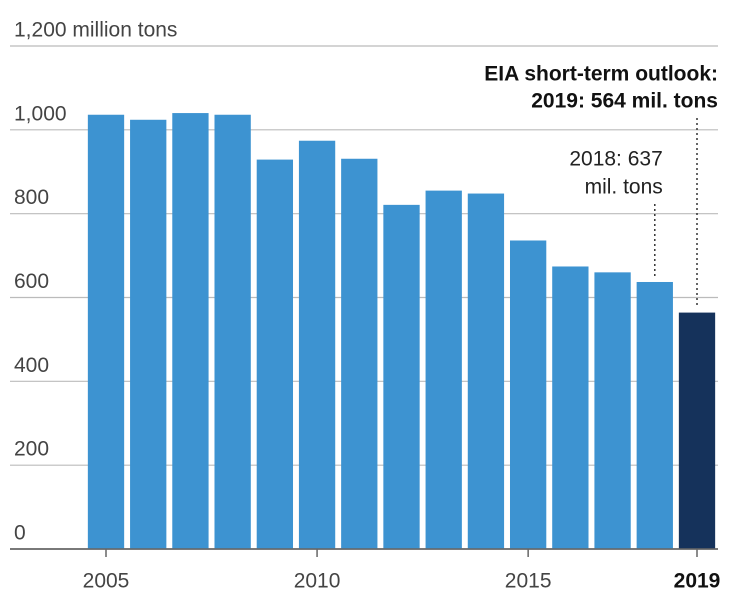  Describe the element at coordinates (40, 113) in the screenshot. I see `y-tick-label: 1,000` at that location.